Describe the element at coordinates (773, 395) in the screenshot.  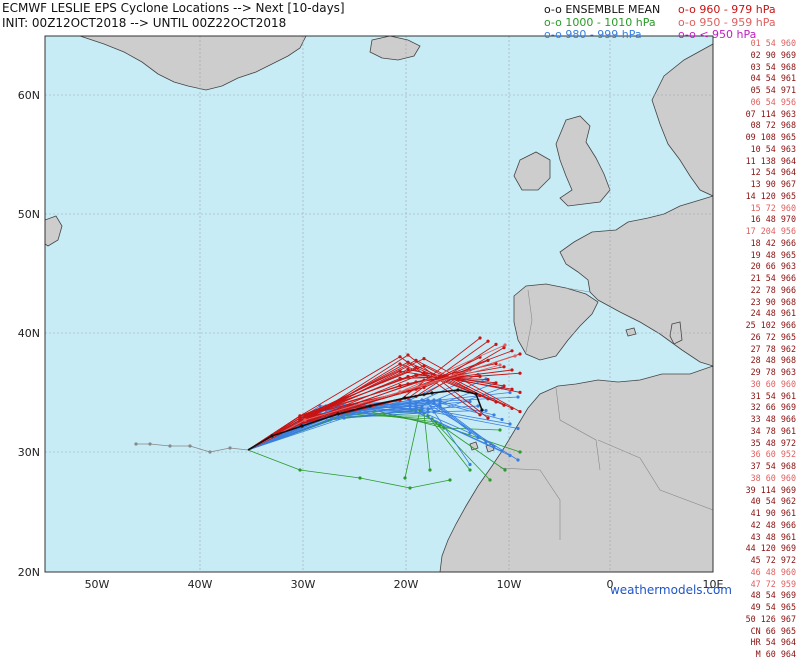
I see `ensemble-member-entry: 31 54 961` at that location.